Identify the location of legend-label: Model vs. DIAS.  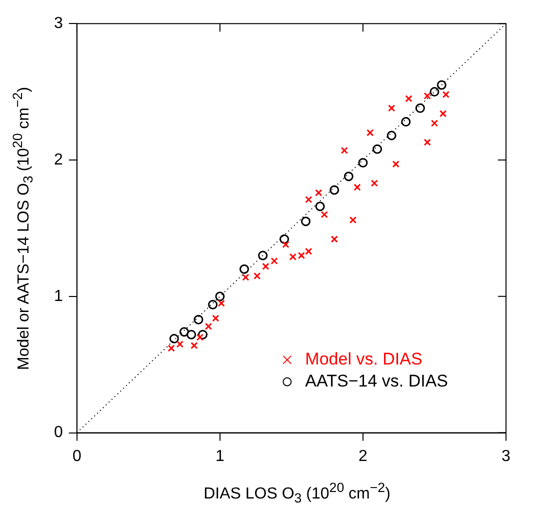
(363, 358).